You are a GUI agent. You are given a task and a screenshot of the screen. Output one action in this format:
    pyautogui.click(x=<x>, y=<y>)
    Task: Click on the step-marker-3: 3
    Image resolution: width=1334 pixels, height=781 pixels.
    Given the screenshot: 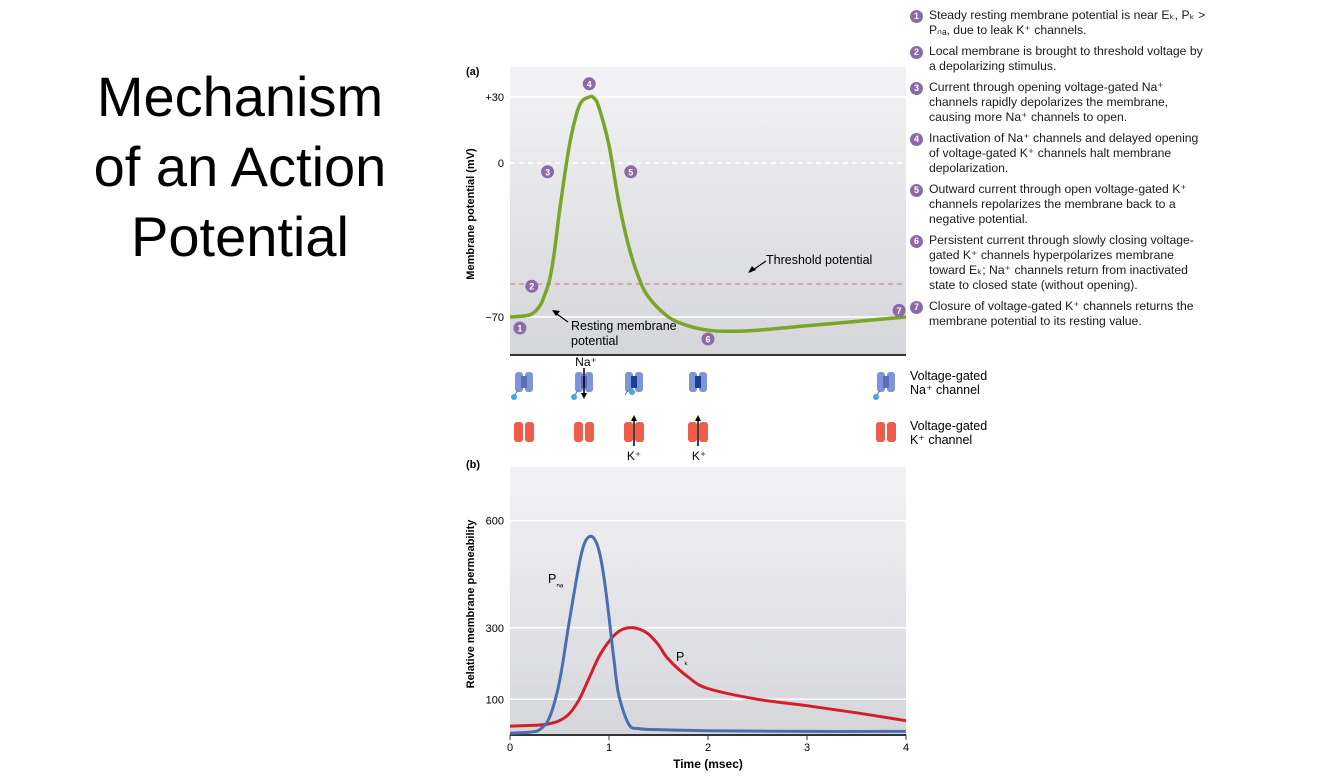 What is the action you would take?
    pyautogui.click(x=548, y=172)
    